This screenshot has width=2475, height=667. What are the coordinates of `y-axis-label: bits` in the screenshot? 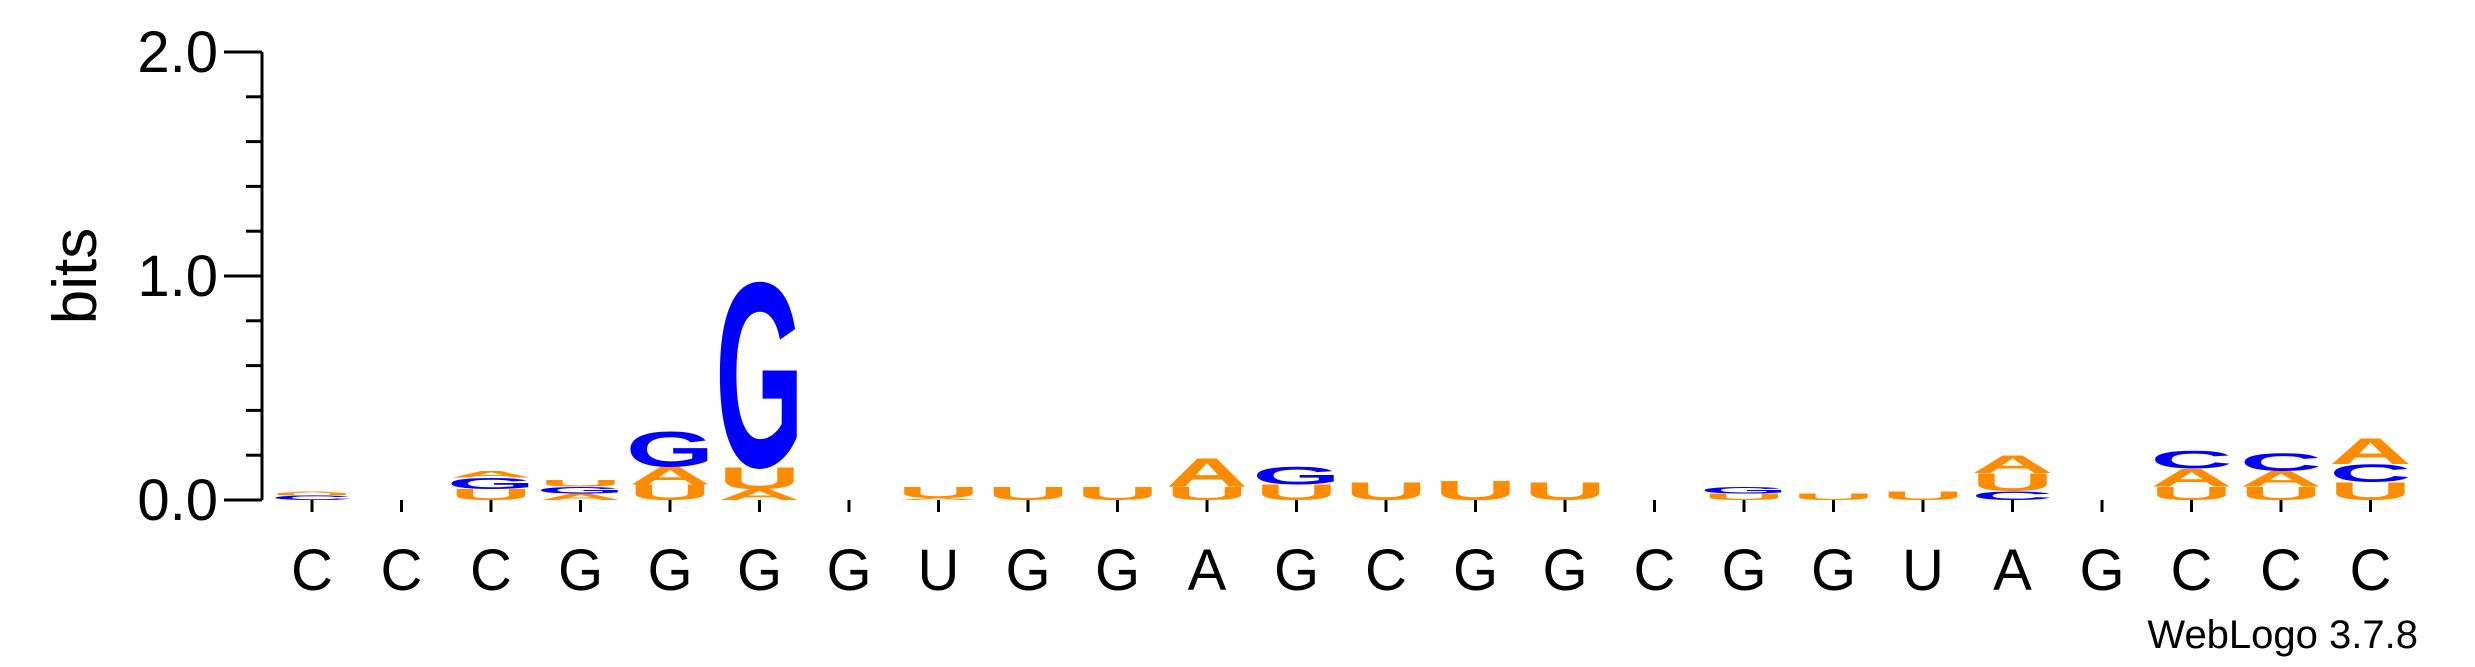 It's located at (75, 276).